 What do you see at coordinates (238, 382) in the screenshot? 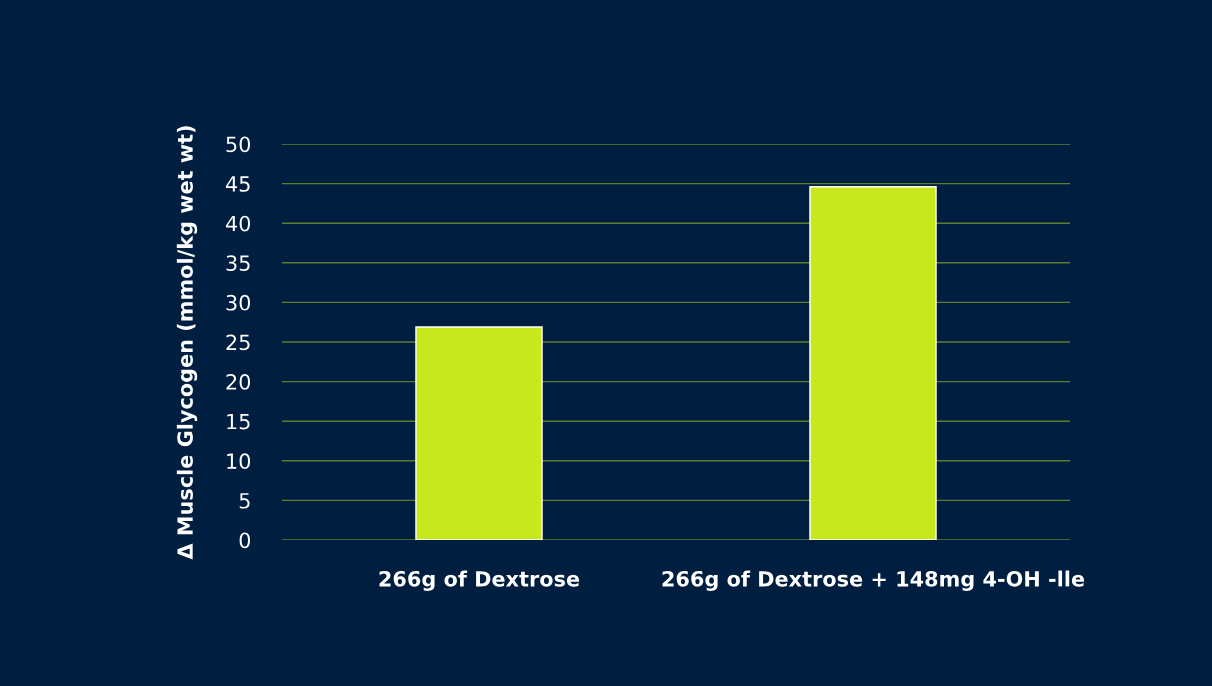
I see `y-tick-label: 20` at bounding box center [238, 382].